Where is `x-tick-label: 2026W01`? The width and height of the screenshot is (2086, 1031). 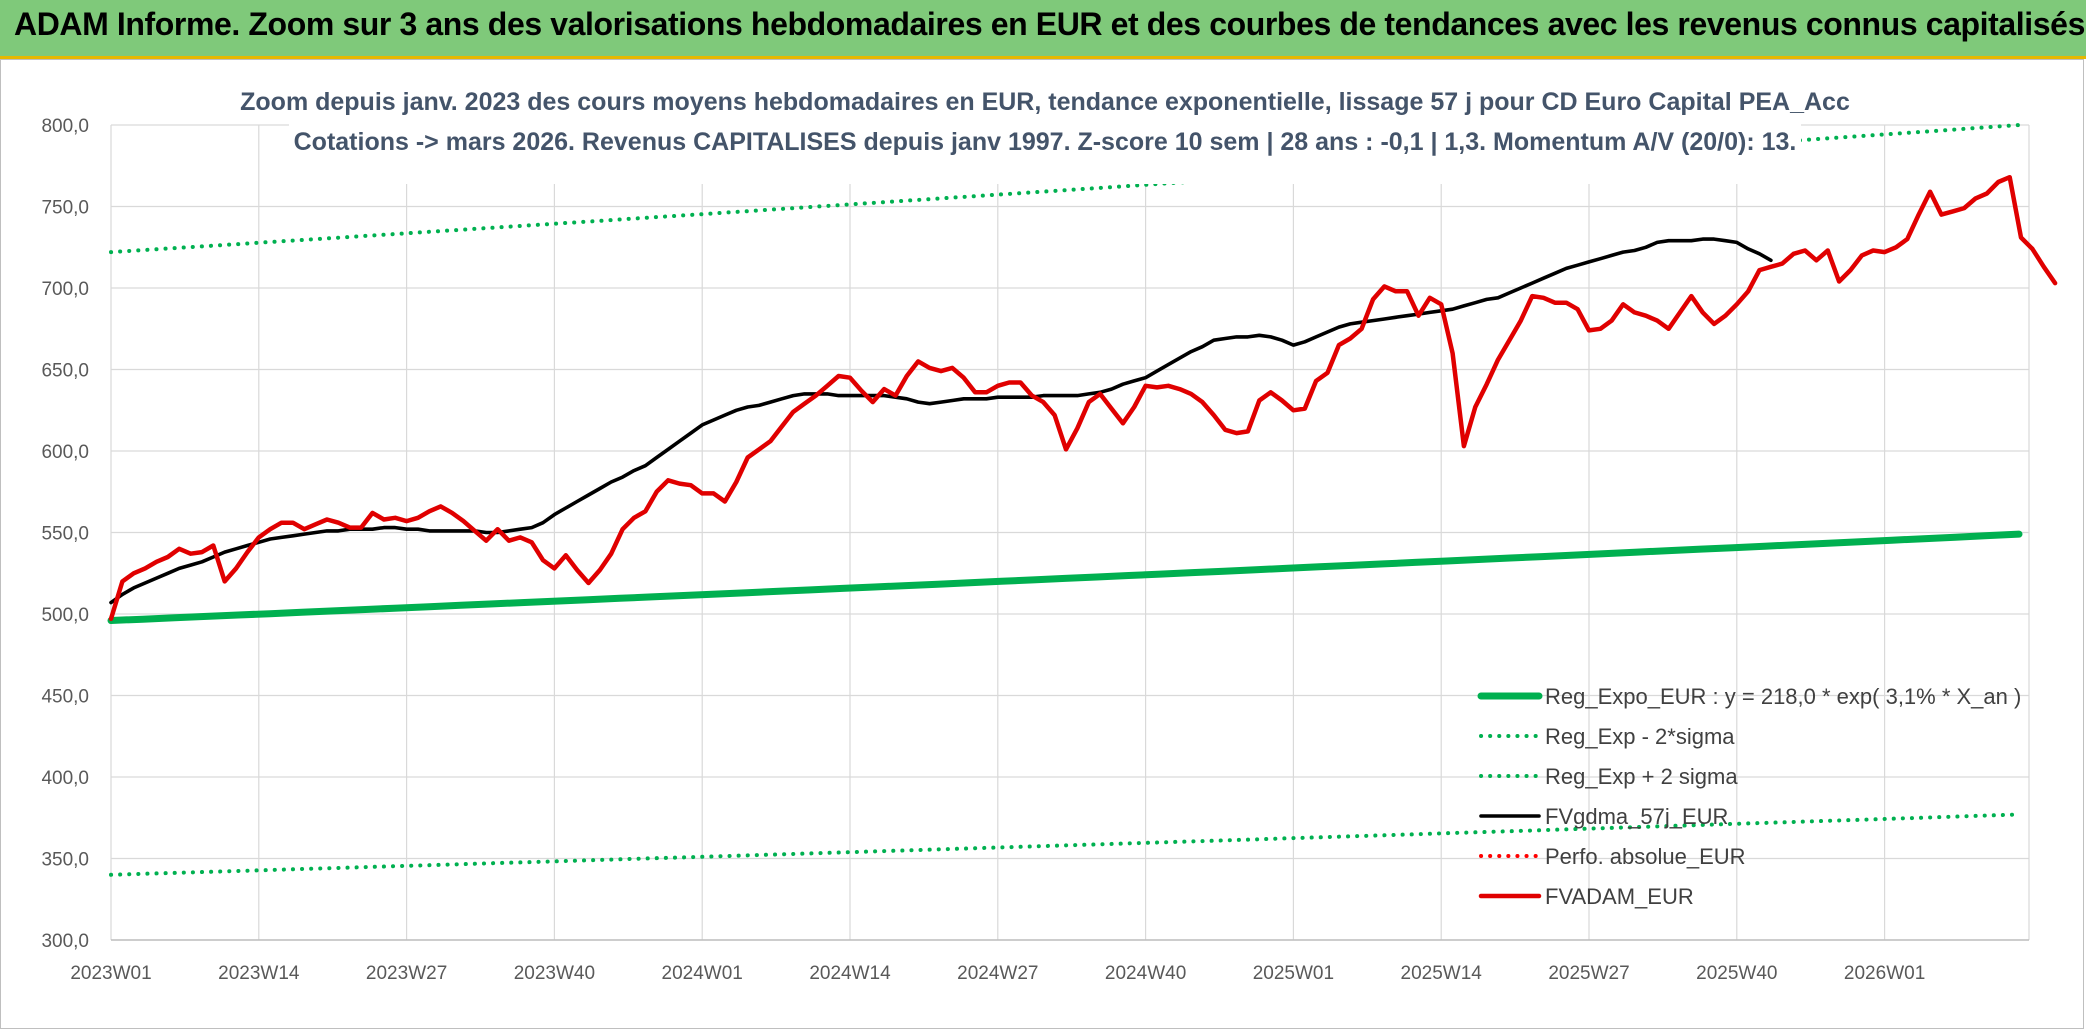 x-tick-label: 2026W01 is located at coordinates (1884, 973).